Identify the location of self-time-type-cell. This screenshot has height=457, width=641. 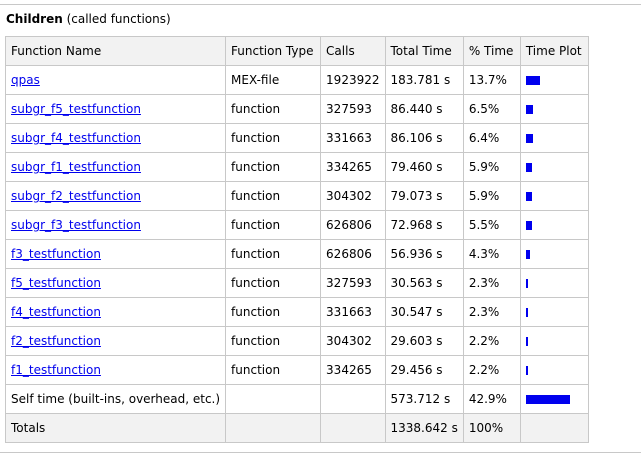
(273, 399).